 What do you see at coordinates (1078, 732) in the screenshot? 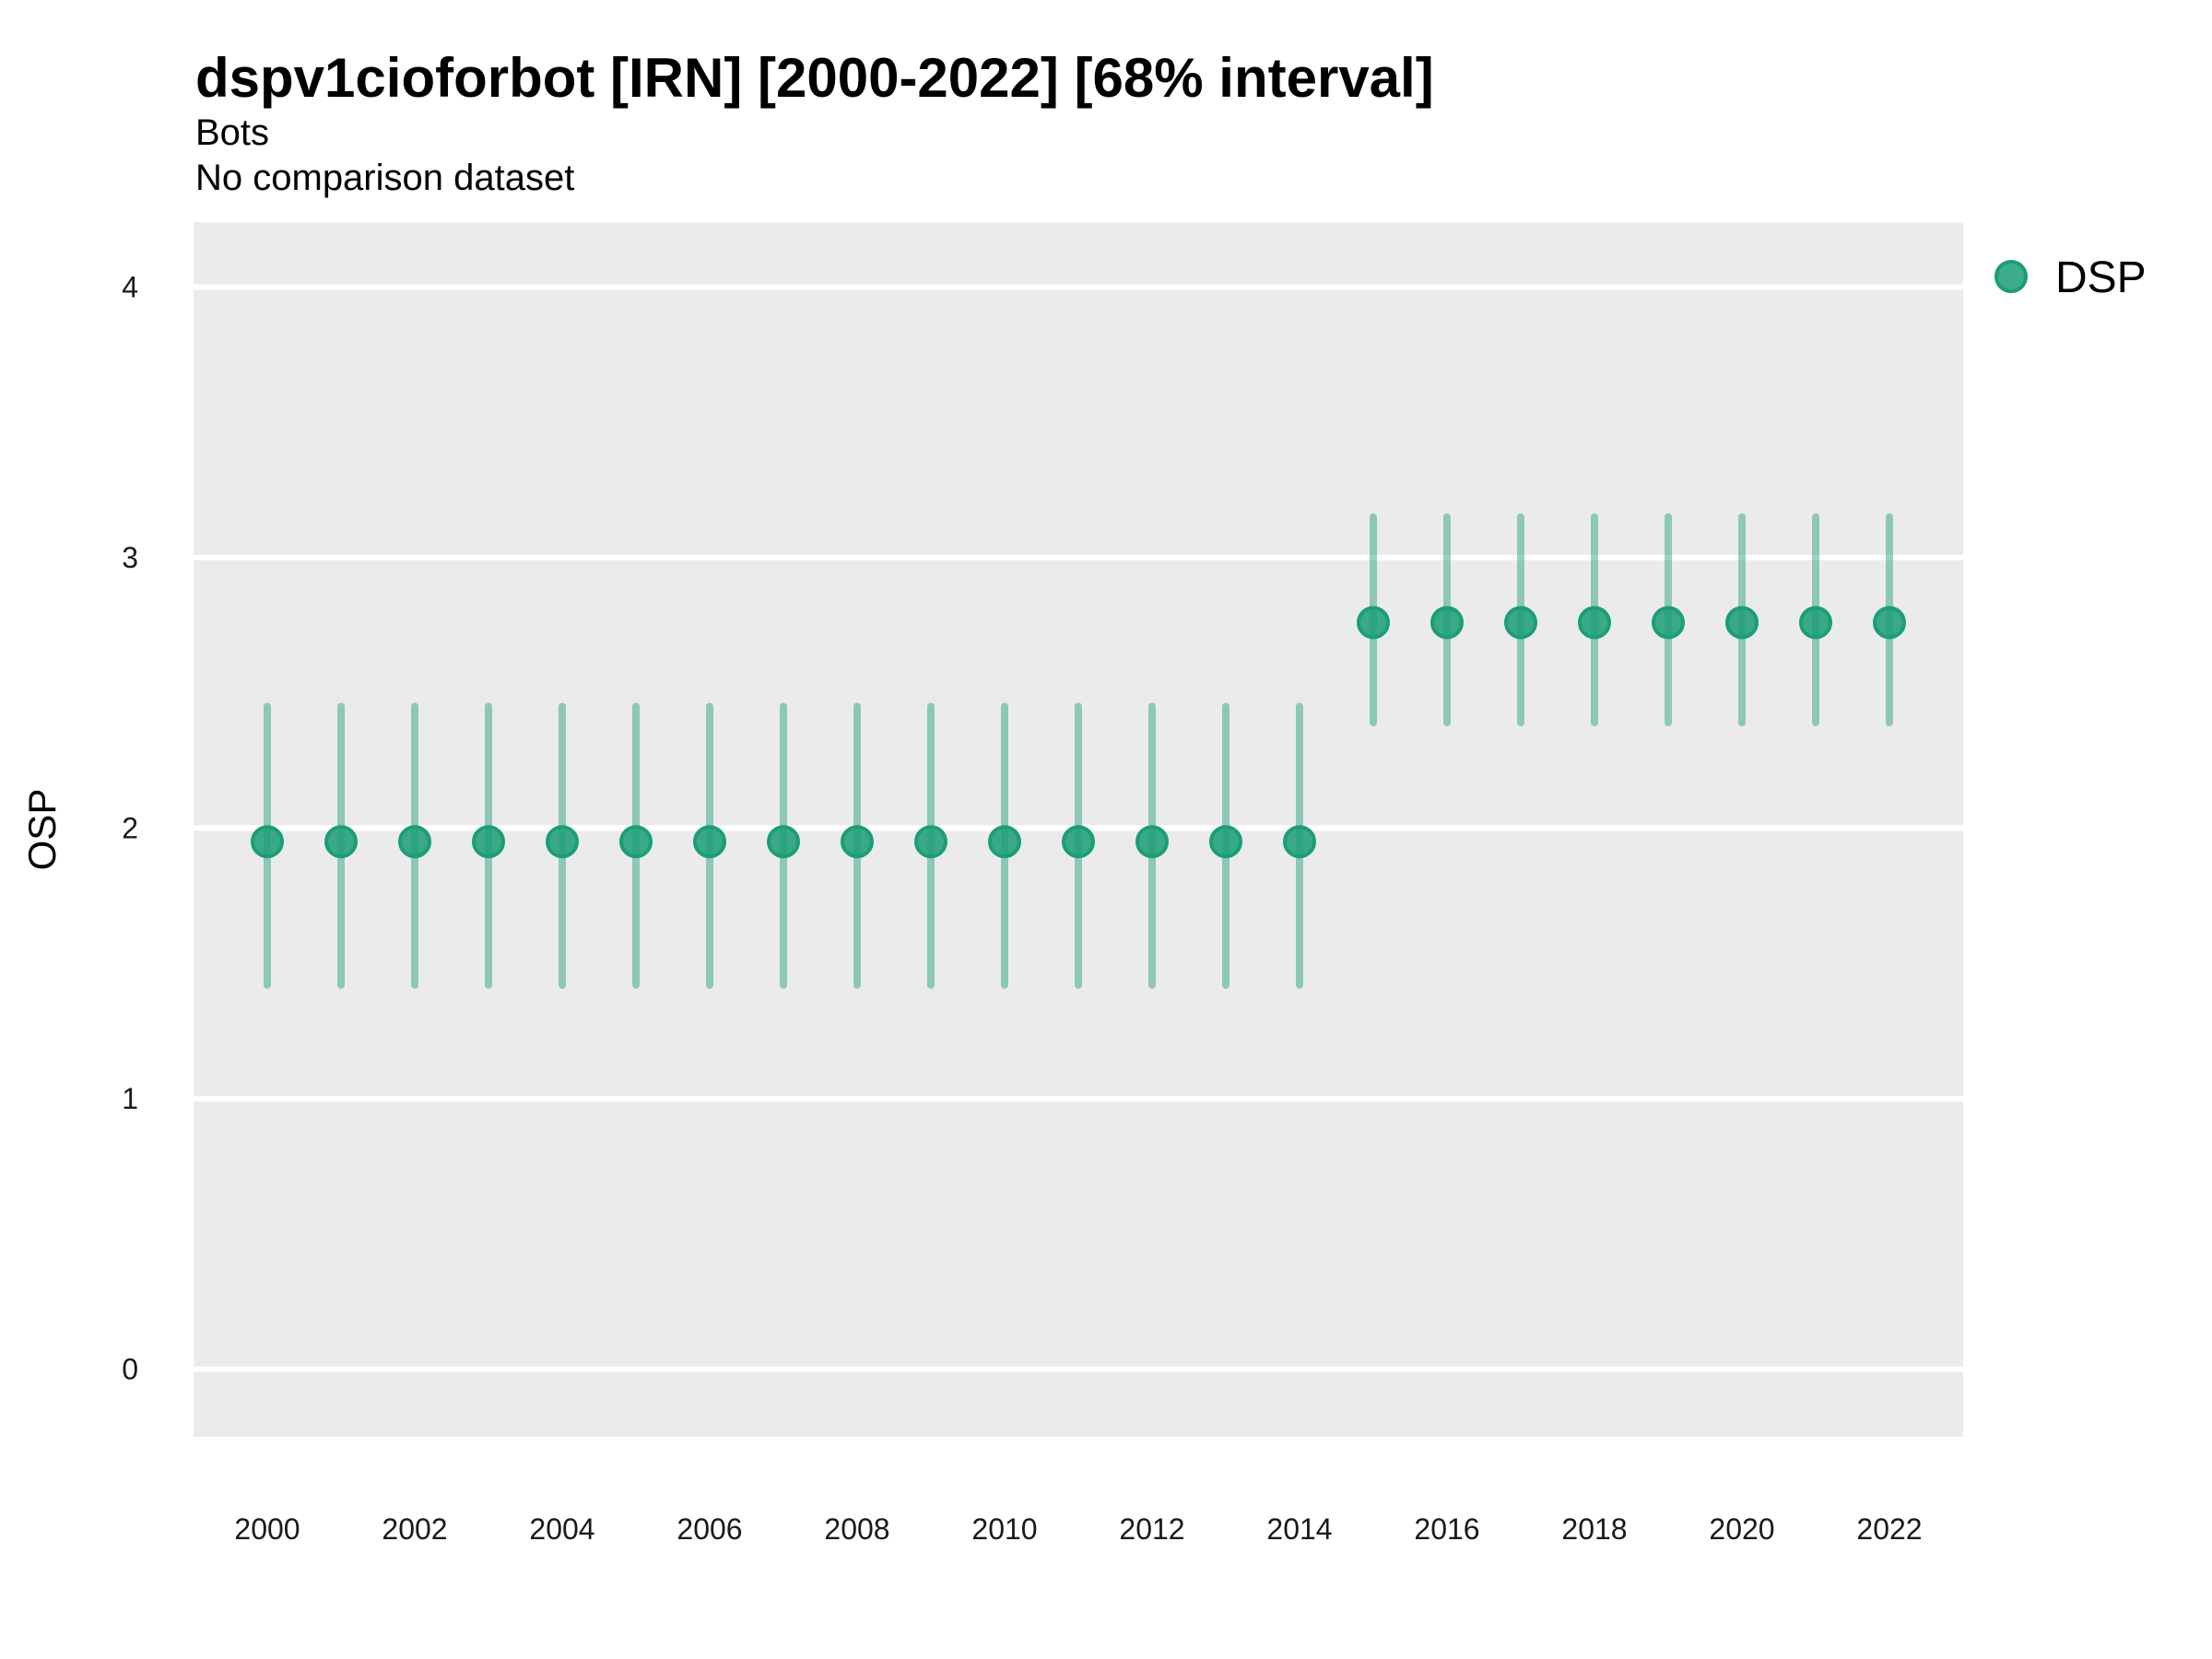
I see `data-points-group` at bounding box center [1078, 732].